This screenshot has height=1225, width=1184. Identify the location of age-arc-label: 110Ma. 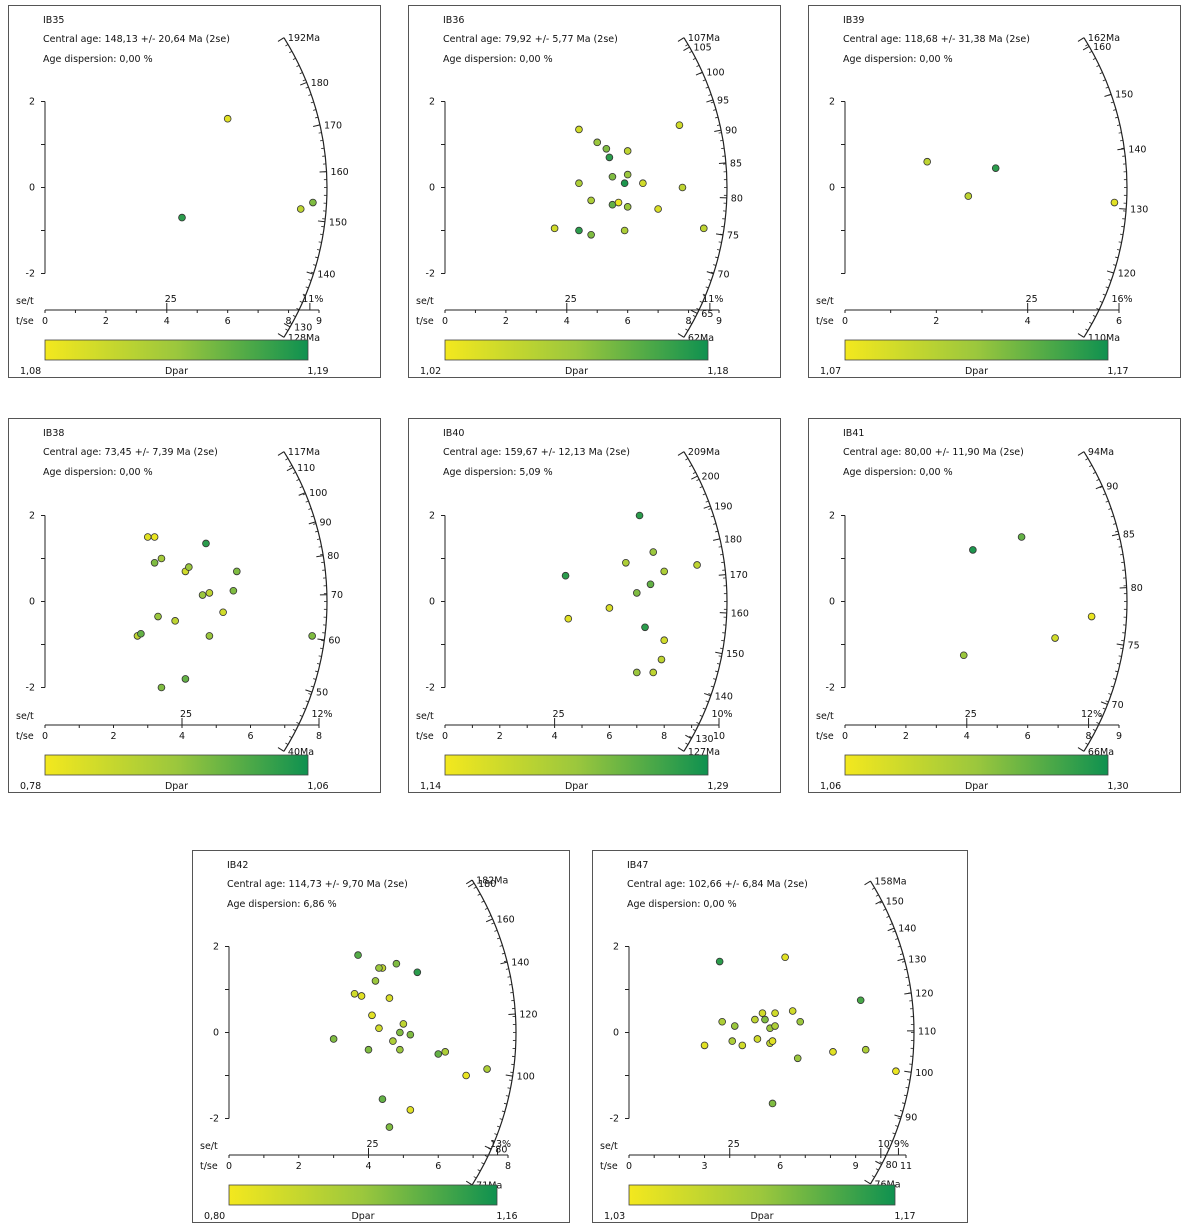
(1104, 338).